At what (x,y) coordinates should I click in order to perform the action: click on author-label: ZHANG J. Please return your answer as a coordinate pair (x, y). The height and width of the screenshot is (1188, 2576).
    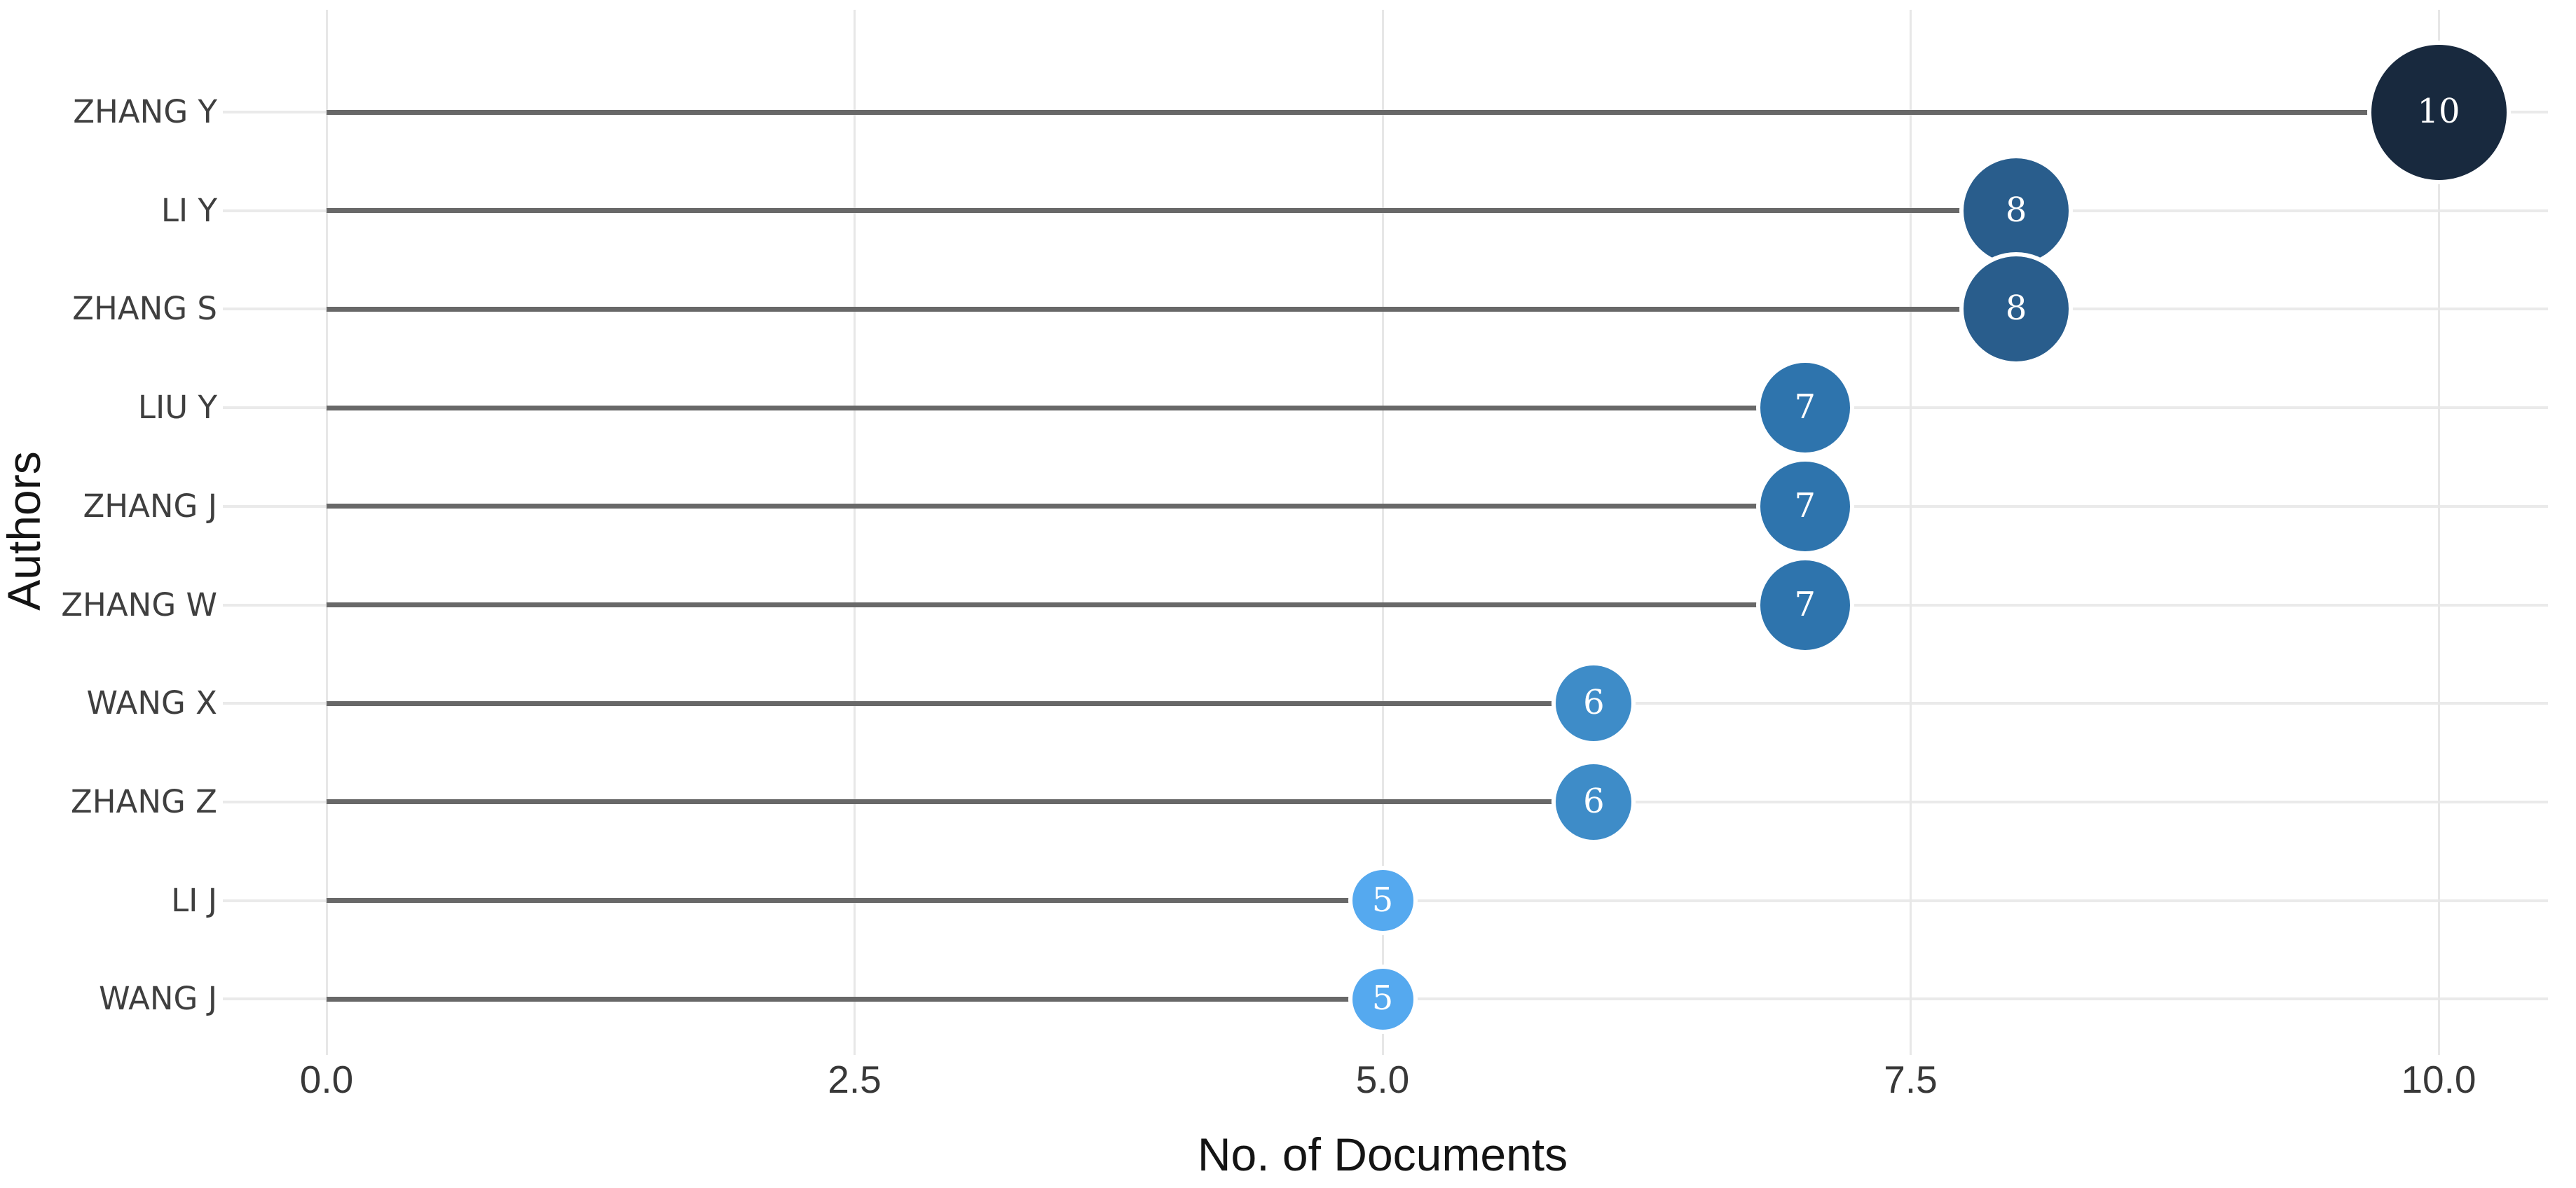
    Looking at the image, I should click on (150, 506).